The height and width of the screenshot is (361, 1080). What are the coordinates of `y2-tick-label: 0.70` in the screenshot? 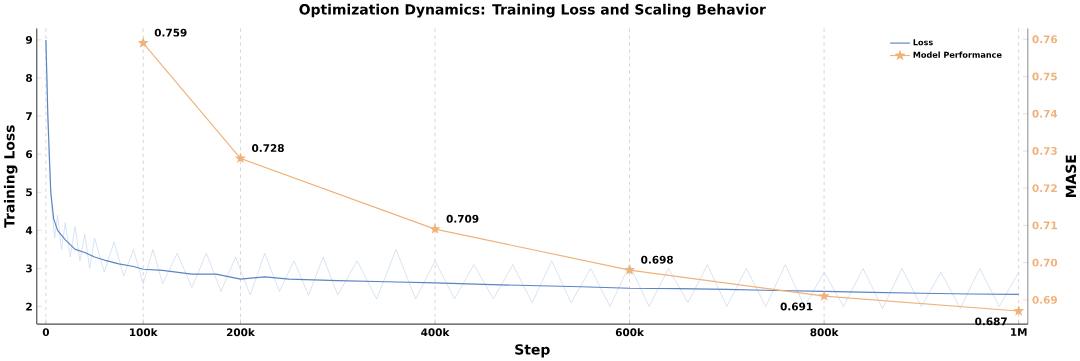 It's located at (1045, 262).